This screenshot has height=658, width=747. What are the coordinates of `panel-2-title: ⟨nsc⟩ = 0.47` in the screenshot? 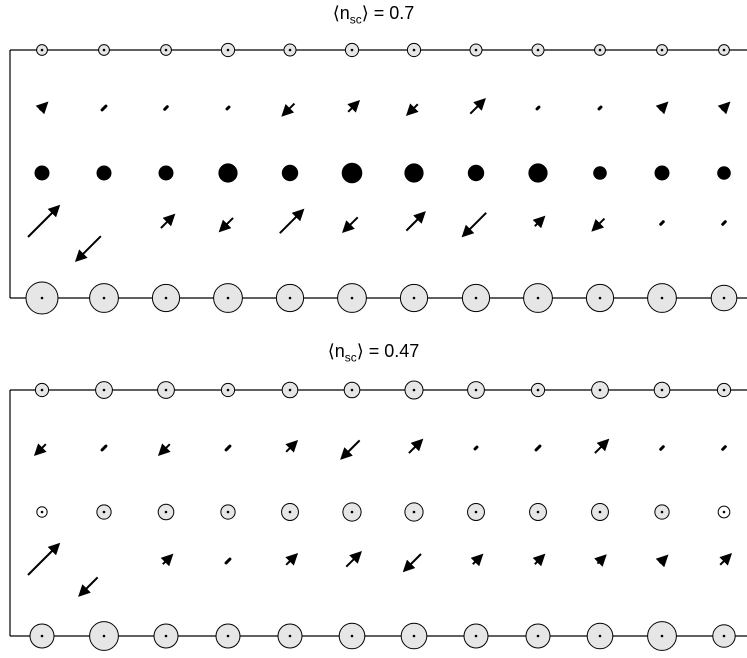 It's located at (373, 354).